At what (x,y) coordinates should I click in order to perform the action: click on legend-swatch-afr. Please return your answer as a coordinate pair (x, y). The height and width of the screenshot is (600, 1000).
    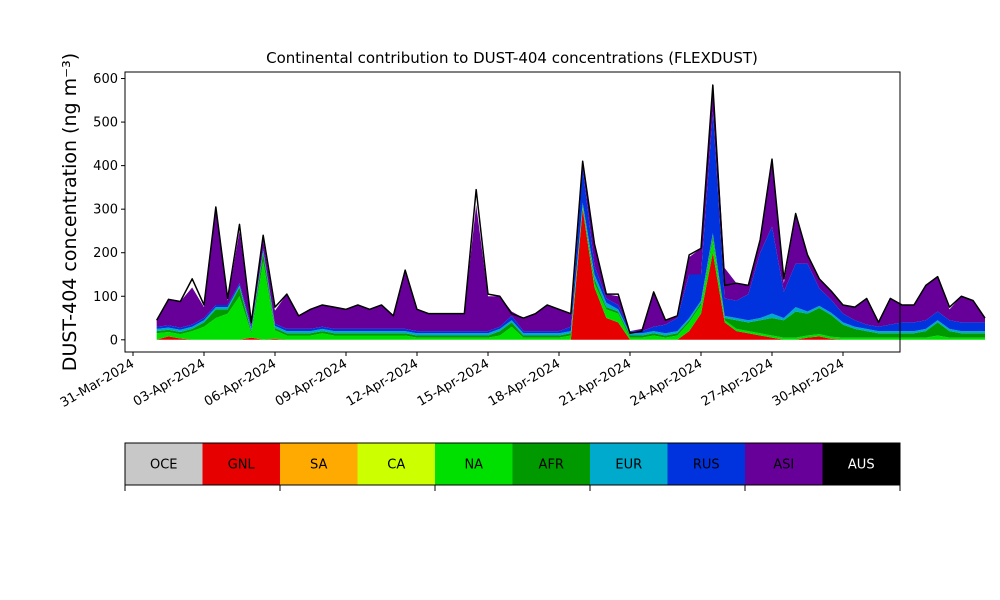
    Looking at the image, I should click on (551, 464).